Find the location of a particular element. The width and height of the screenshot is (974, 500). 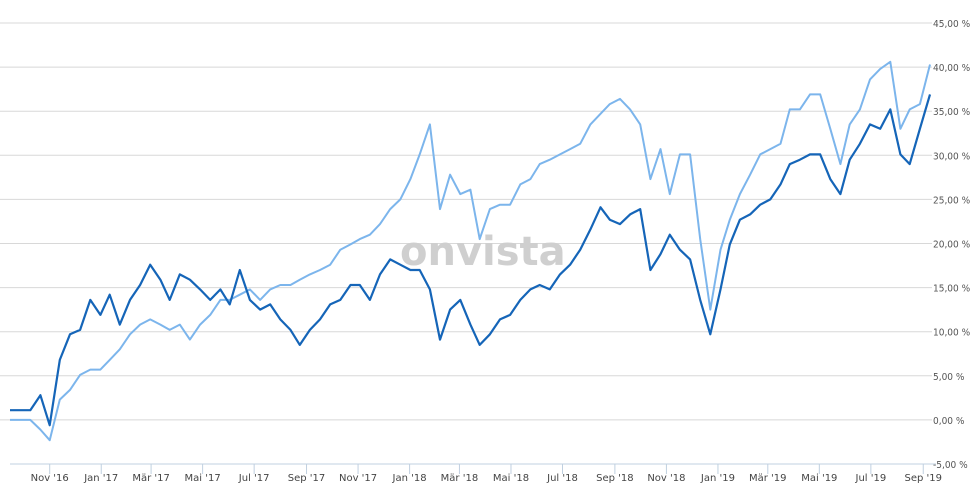

y-tick-label: 5,00 % is located at coordinates (949, 377).